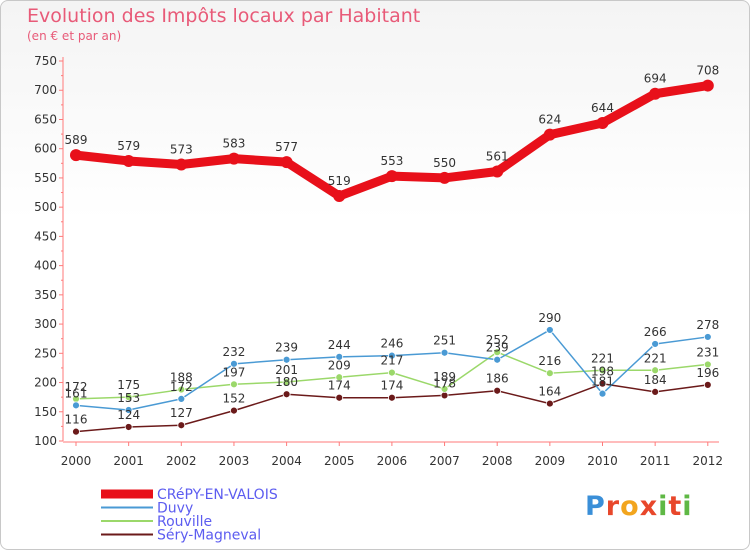 The height and width of the screenshot is (550, 750). I want to click on data-label: 174, so click(391, 386).